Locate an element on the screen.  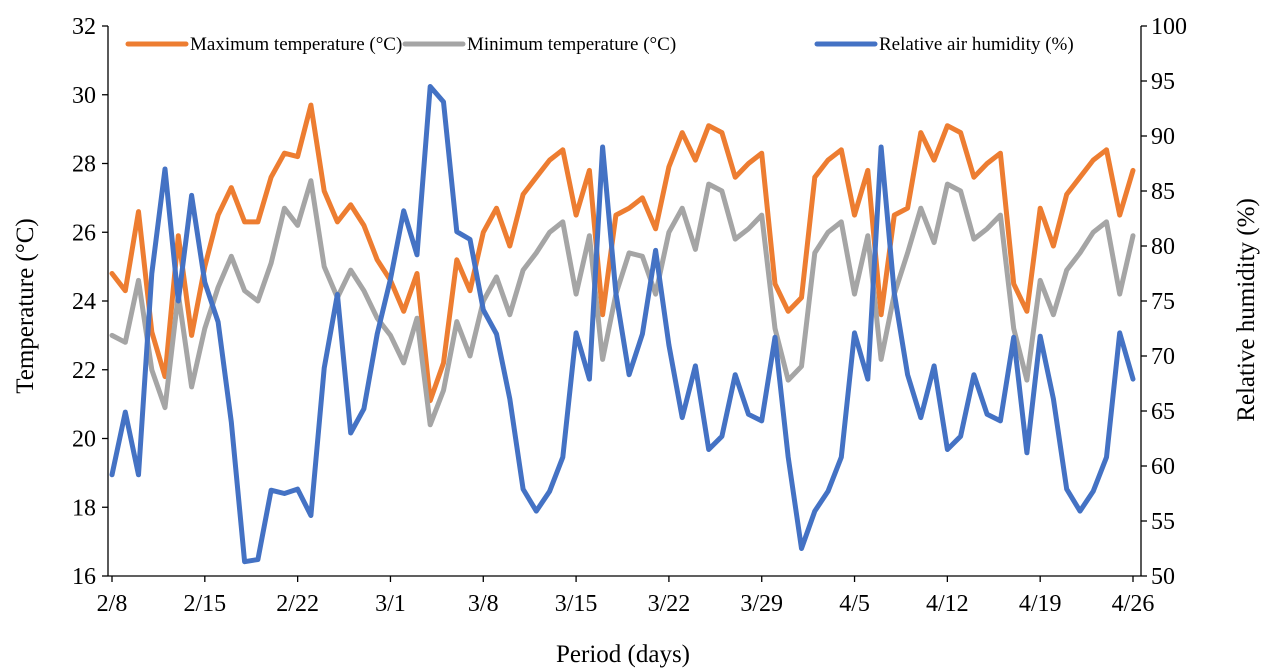
y-tick-label-left: 20 is located at coordinates (84, 440).